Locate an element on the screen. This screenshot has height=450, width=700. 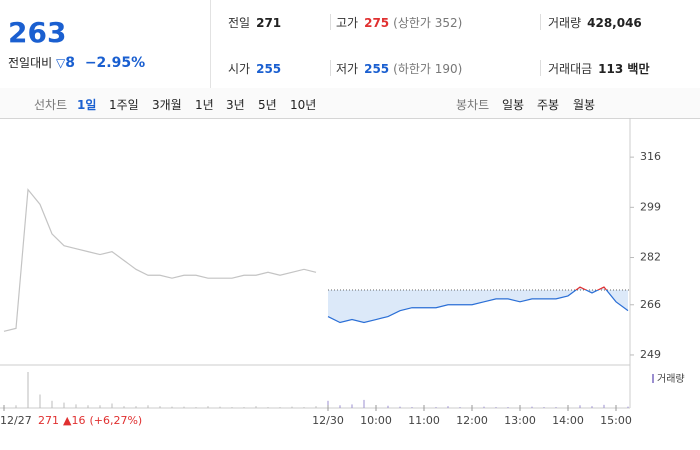
tab: 월봉 is located at coordinates (584, 105).